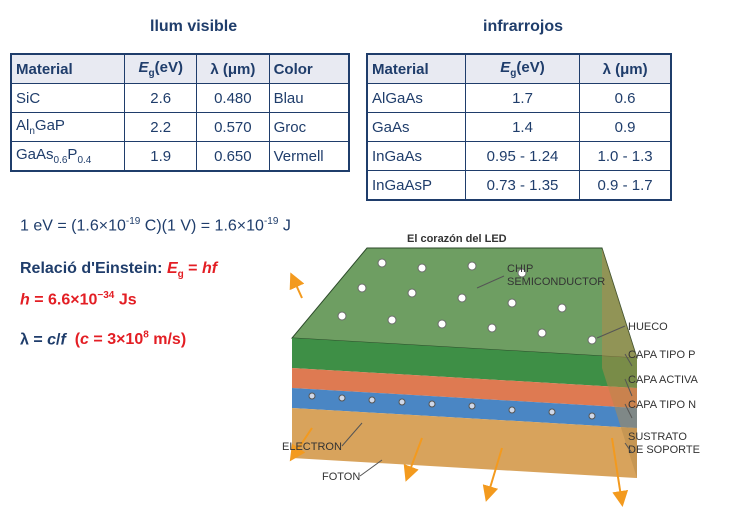 This screenshot has width=742, height=518. I want to click on planck-constant: h = 6.6×10−34 Js, so click(78, 299).